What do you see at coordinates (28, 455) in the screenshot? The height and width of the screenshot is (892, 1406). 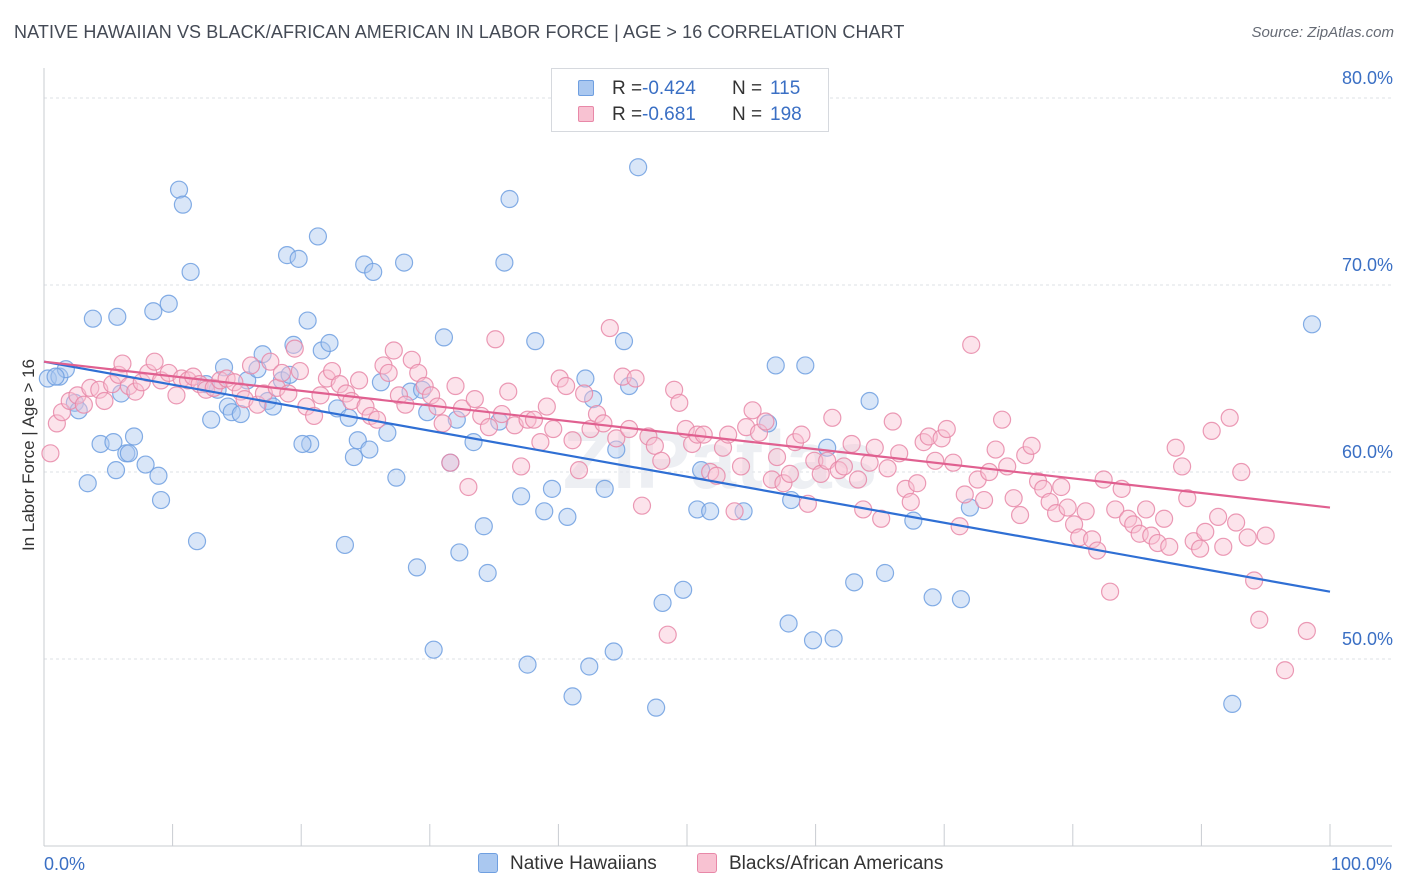 I see `y-axis-label: In Labor Force | Age > 16` at bounding box center [28, 455].